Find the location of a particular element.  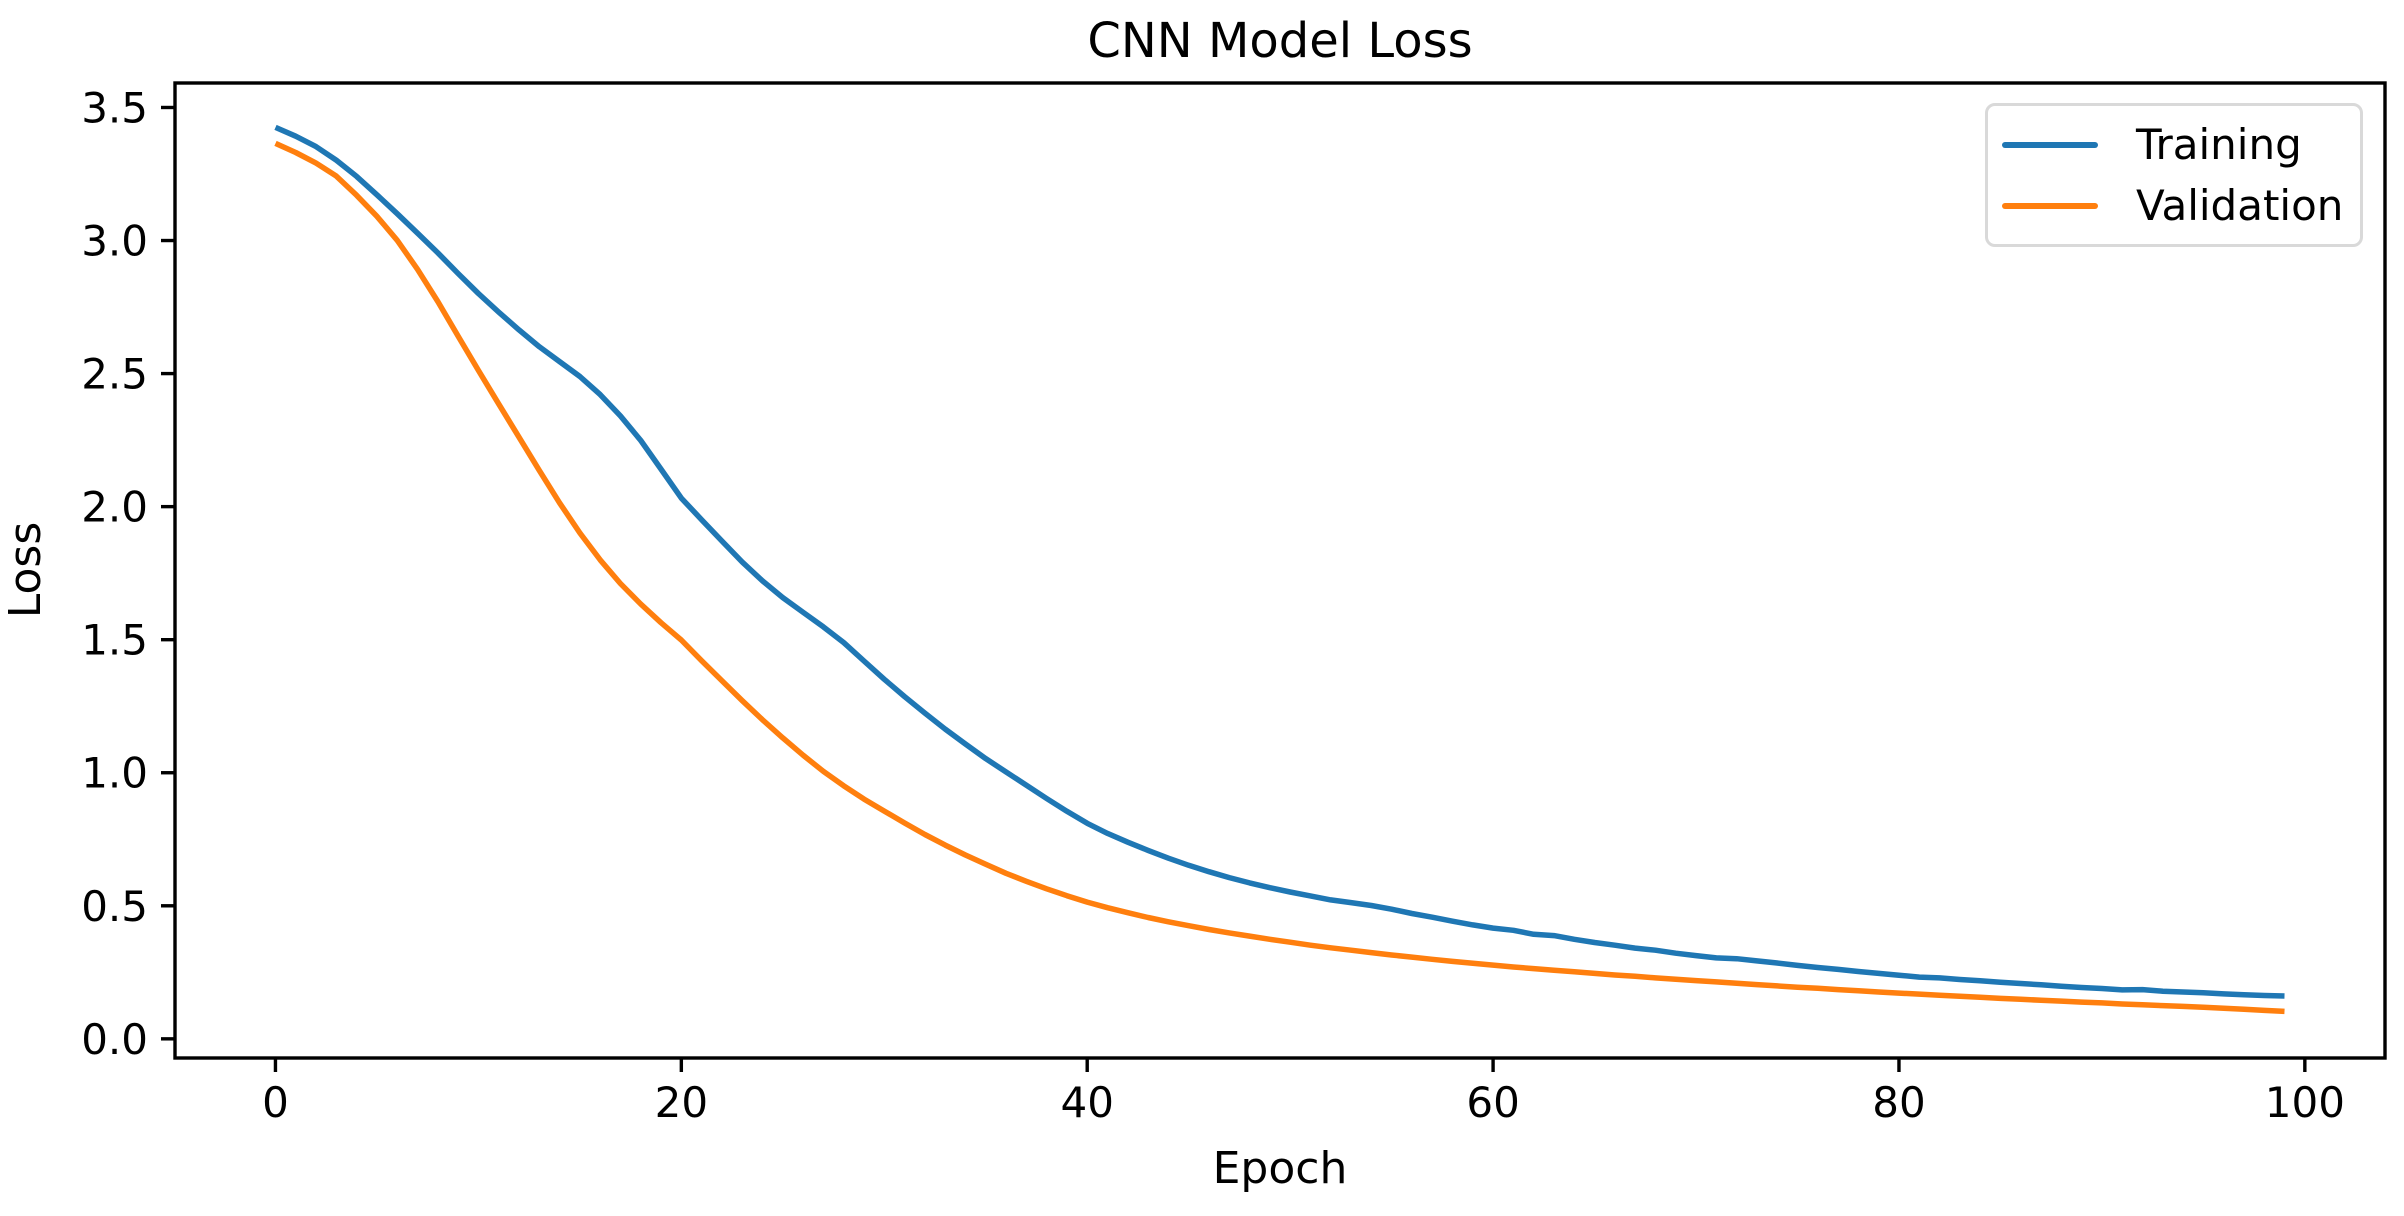

y-axis-label: Loss is located at coordinates (25, 570).